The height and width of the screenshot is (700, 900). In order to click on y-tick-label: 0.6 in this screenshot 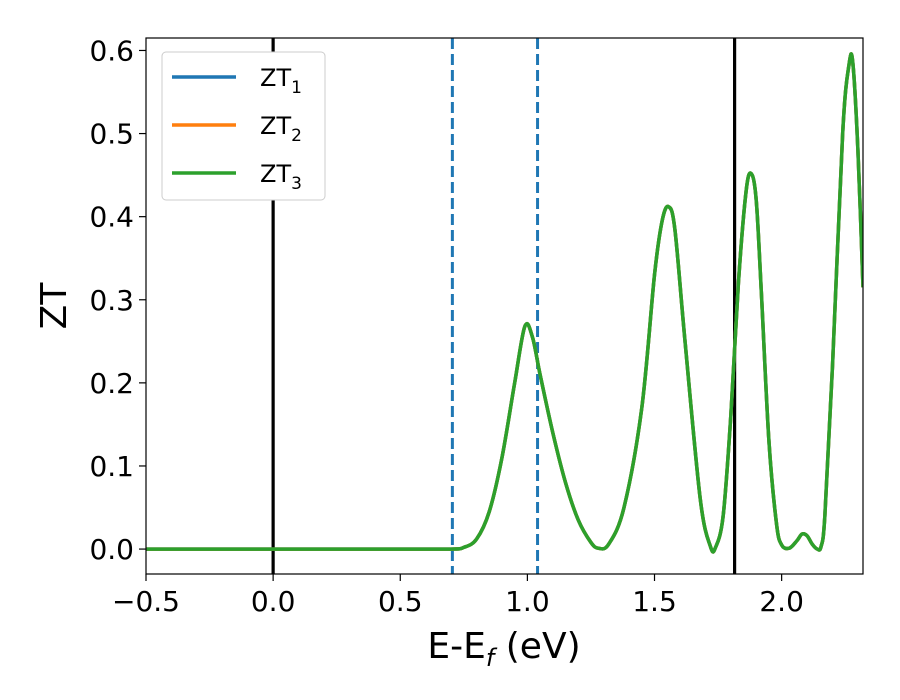, I will do `click(111, 50)`.